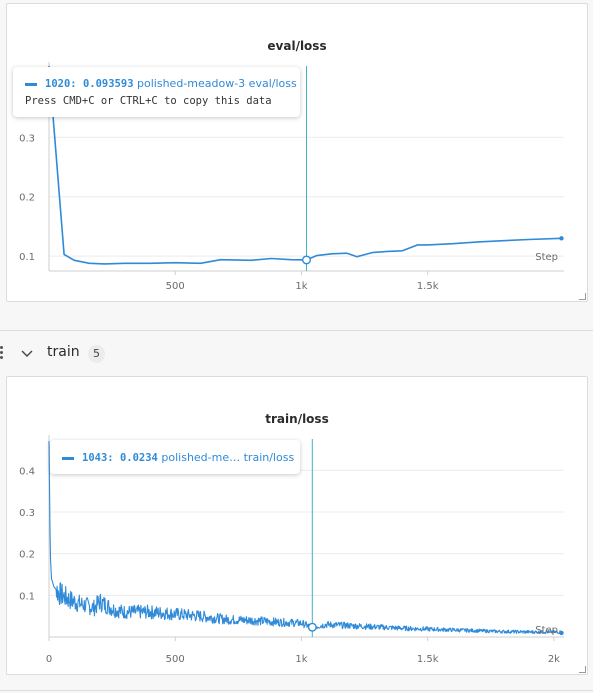 The image size is (593, 693). Describe the element at coordinates (296, 690) in the screenshot. I see `section-divider` at that location.